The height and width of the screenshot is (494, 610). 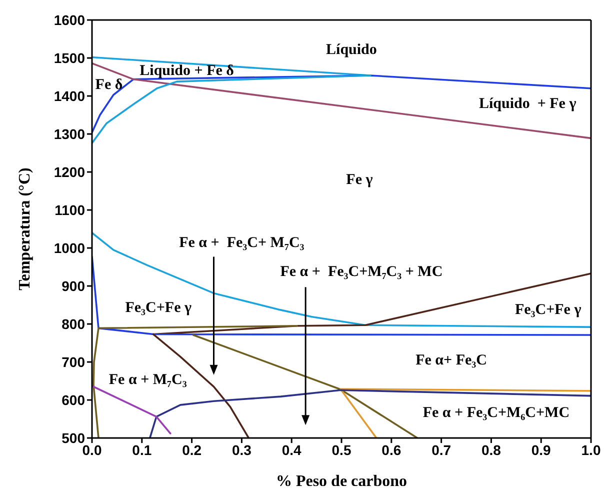 What do you see at coordinates (70, 248) in the screenshot?
I see `y-tick-label: 1000` at bounding box center [70, 248].